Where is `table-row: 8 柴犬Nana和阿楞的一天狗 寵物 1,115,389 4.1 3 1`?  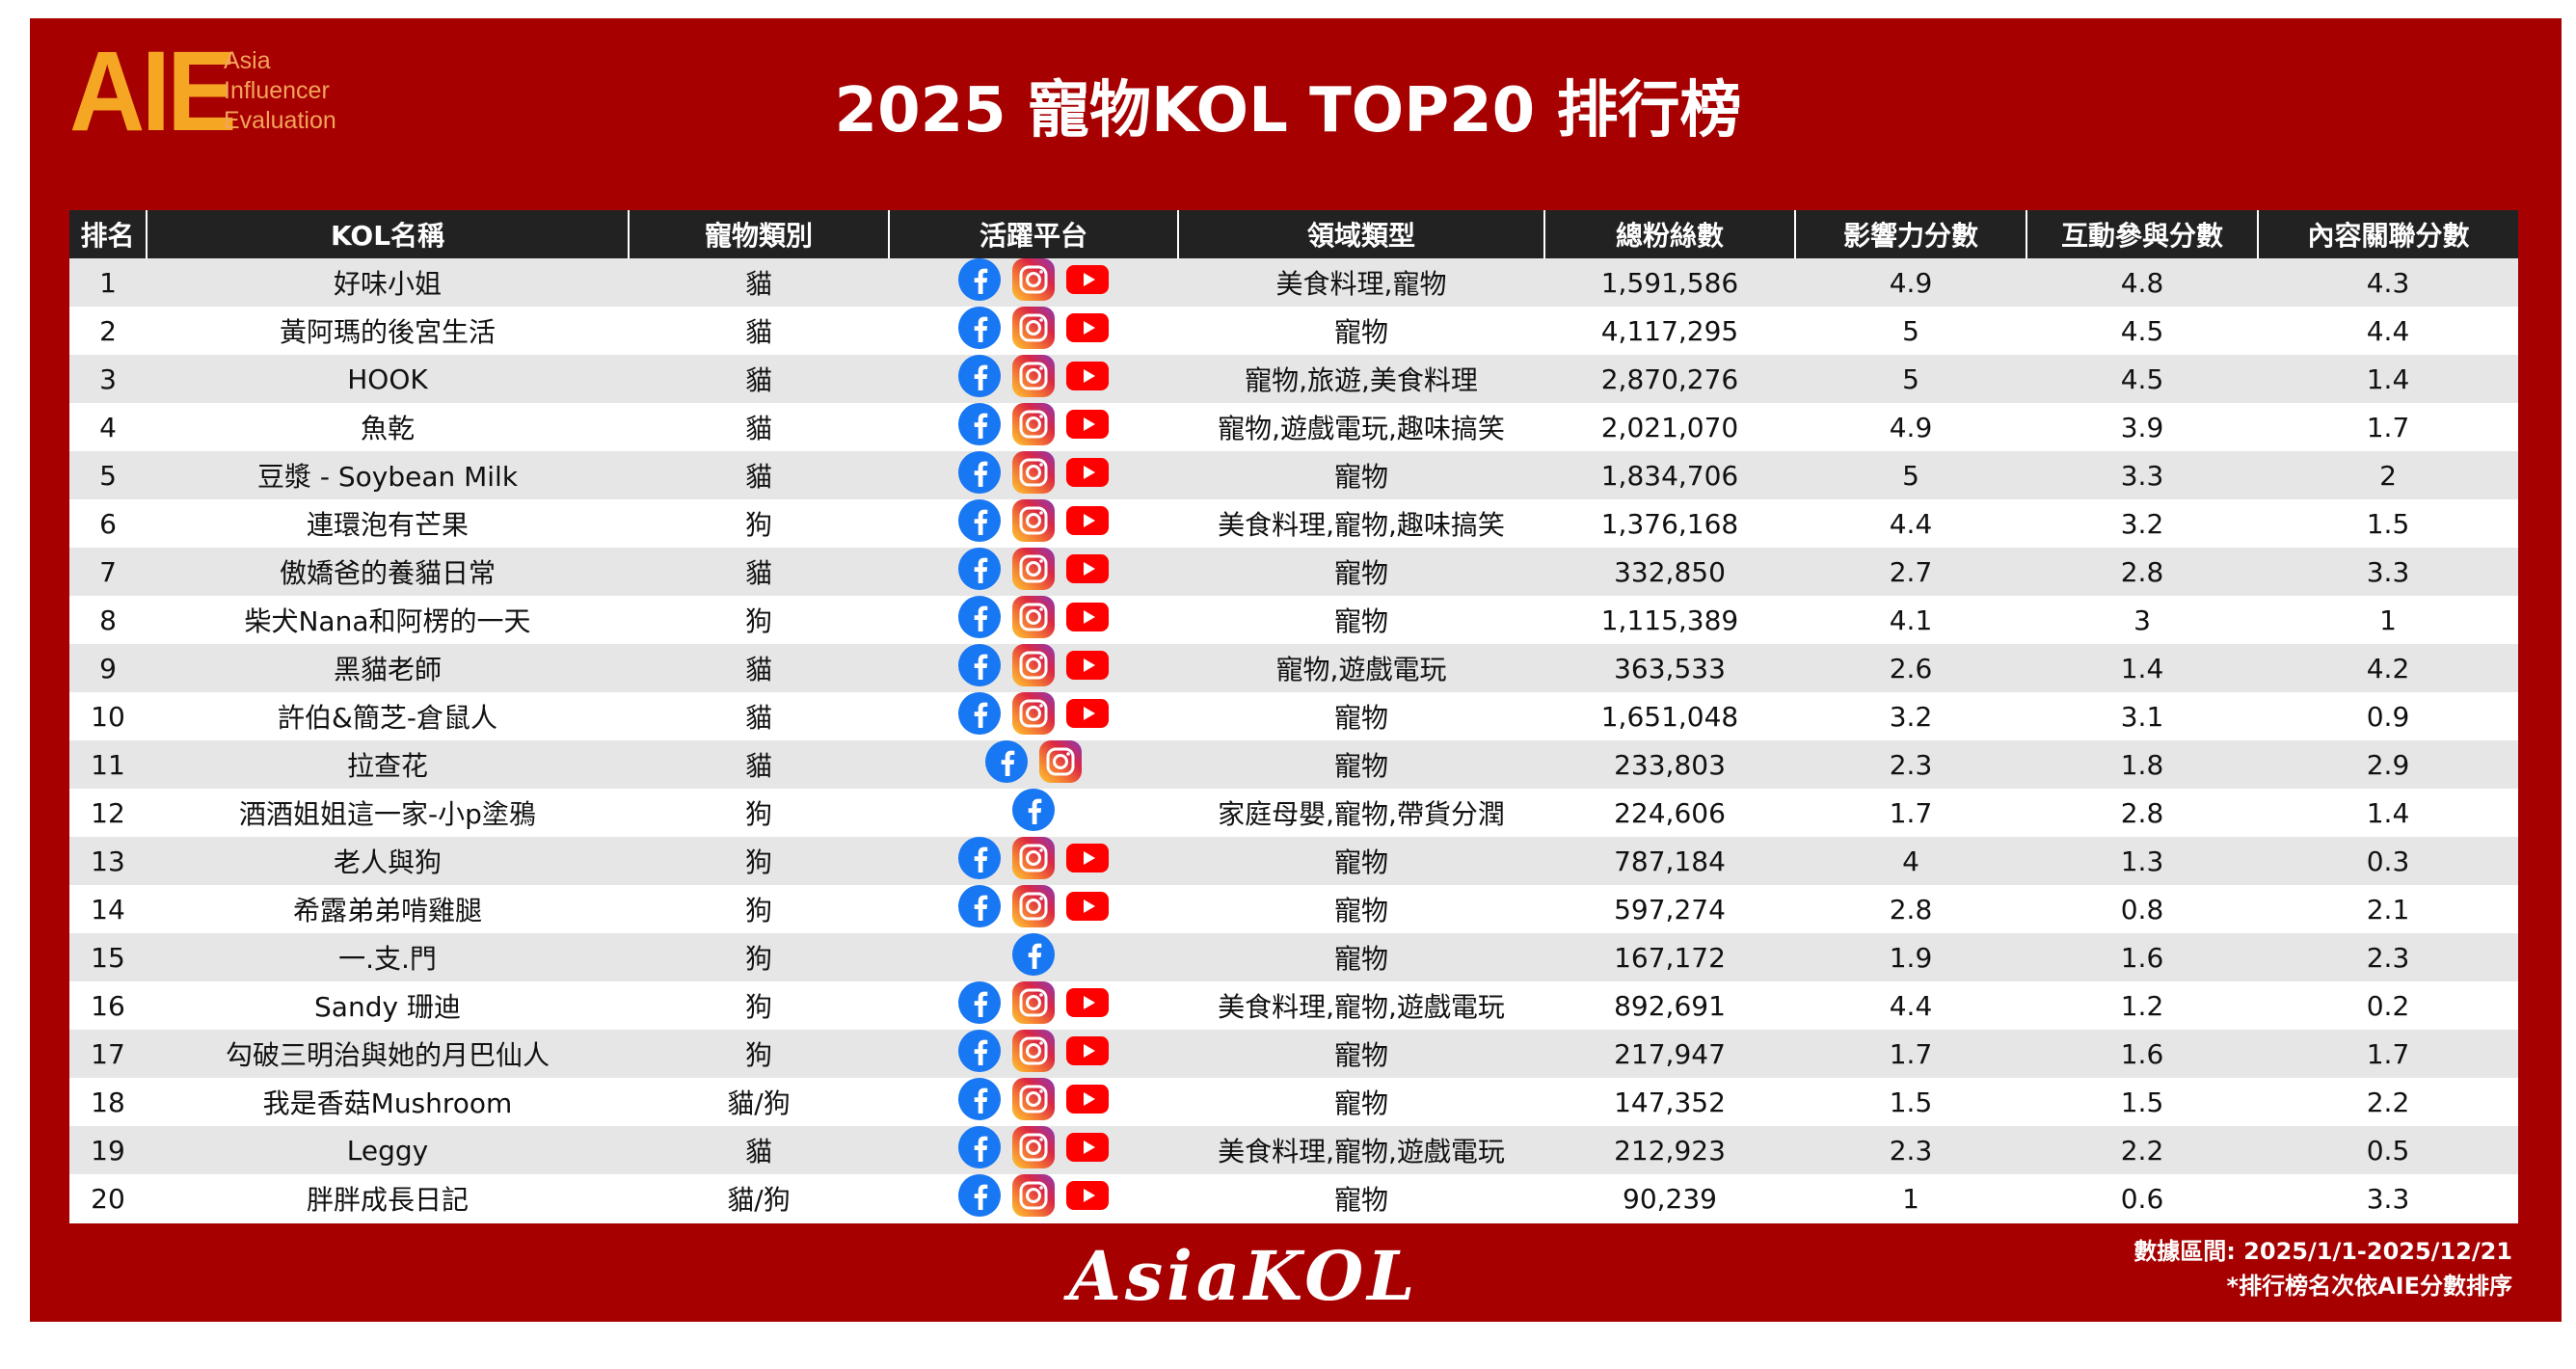 table-row: 8 柴犬Nana和阿楞的一天狗 寵物 1,115,389 4.1 3 1 is located at coordinates (1293, 620).